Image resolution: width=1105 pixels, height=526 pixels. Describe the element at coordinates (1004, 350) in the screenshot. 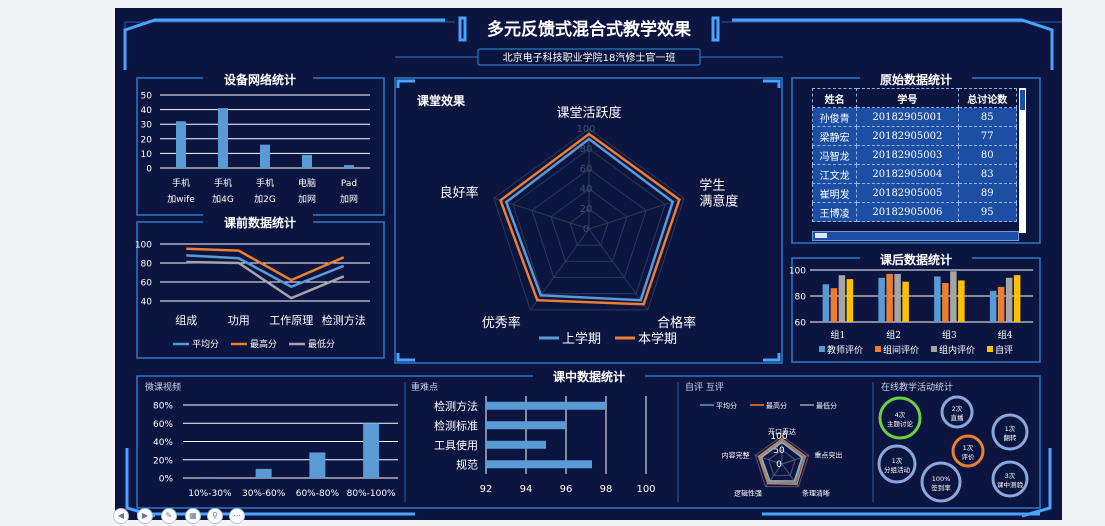

I see `legend-label: 自评` at that location.